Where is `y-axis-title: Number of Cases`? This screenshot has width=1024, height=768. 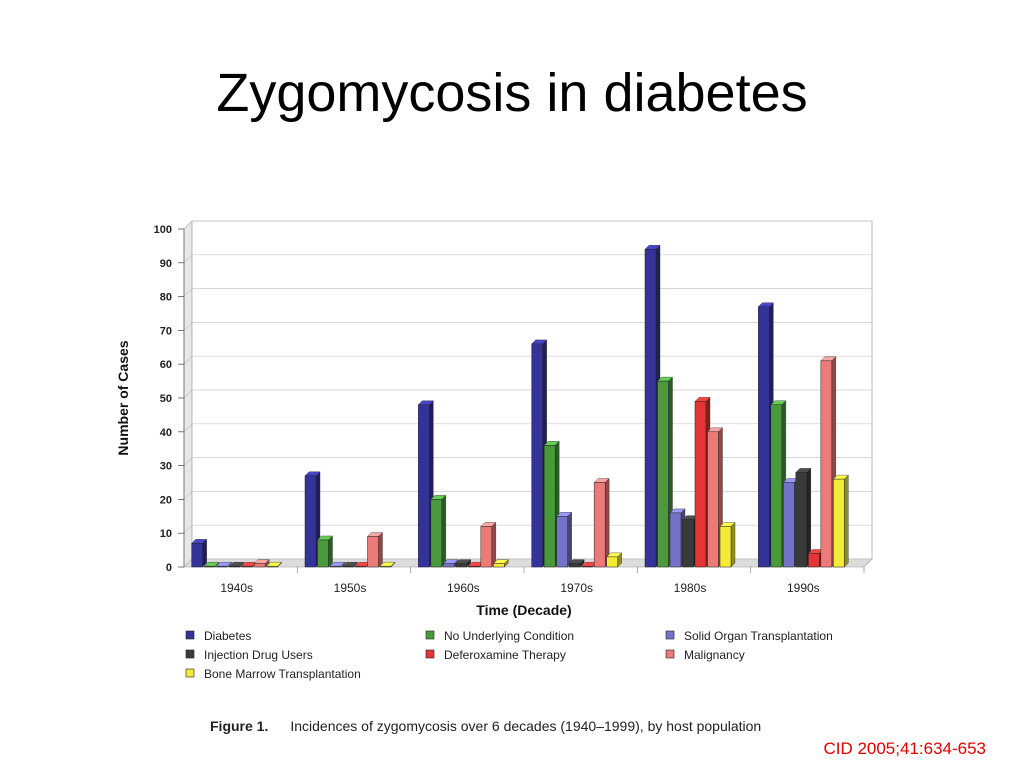
y-axis-title: Number of Cases is located at coordinates (123, 397).